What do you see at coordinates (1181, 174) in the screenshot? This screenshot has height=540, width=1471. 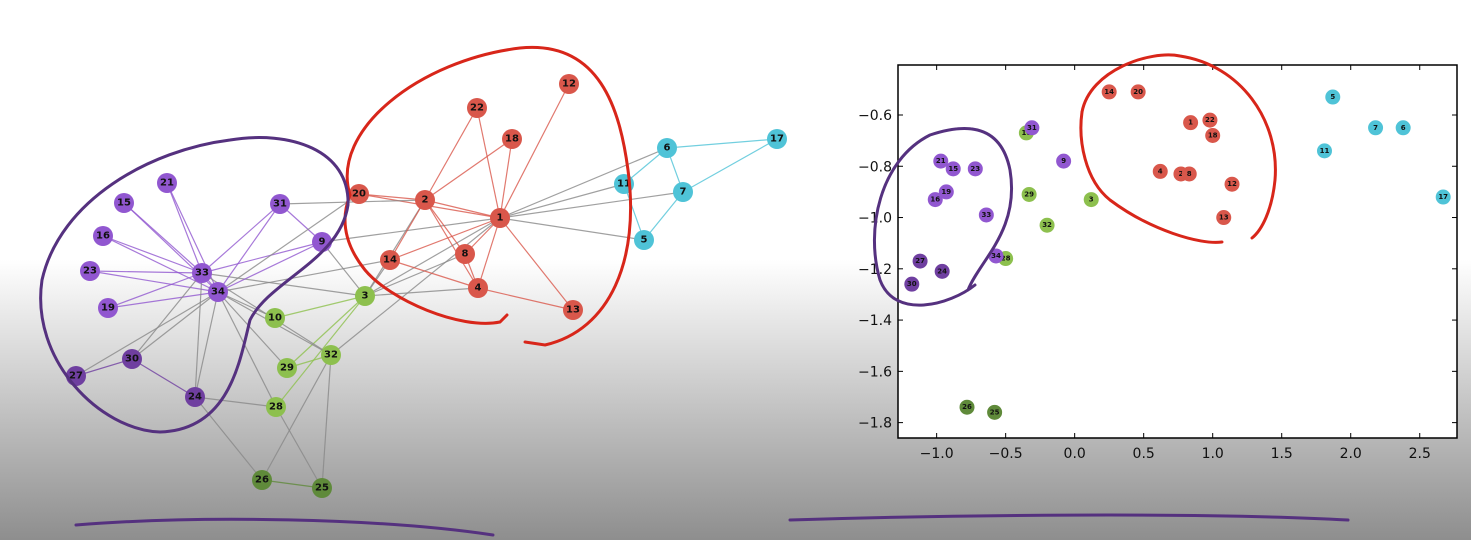 I see `point-label: 2` at bounding box center [1181, 174].